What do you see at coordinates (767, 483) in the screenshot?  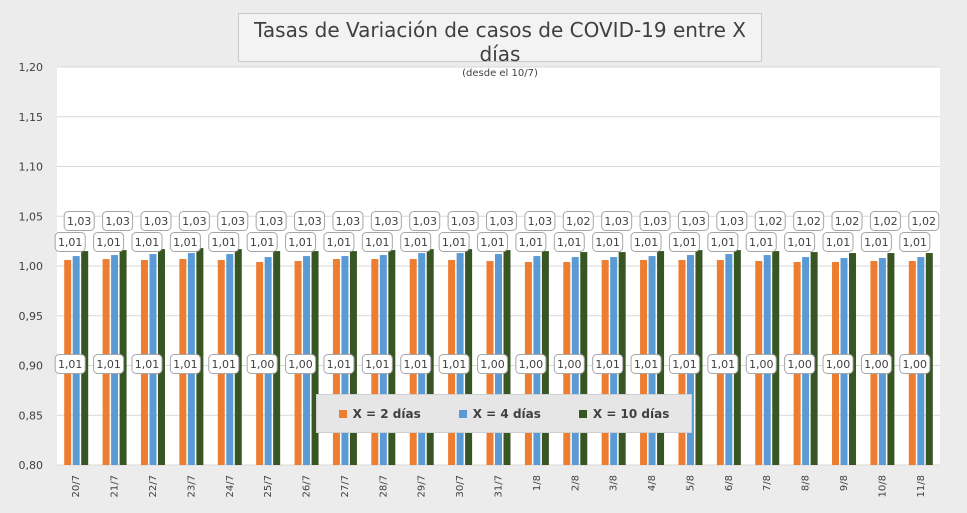 I see `x-tick-label: 7/8` at bounding box center [767, 483].